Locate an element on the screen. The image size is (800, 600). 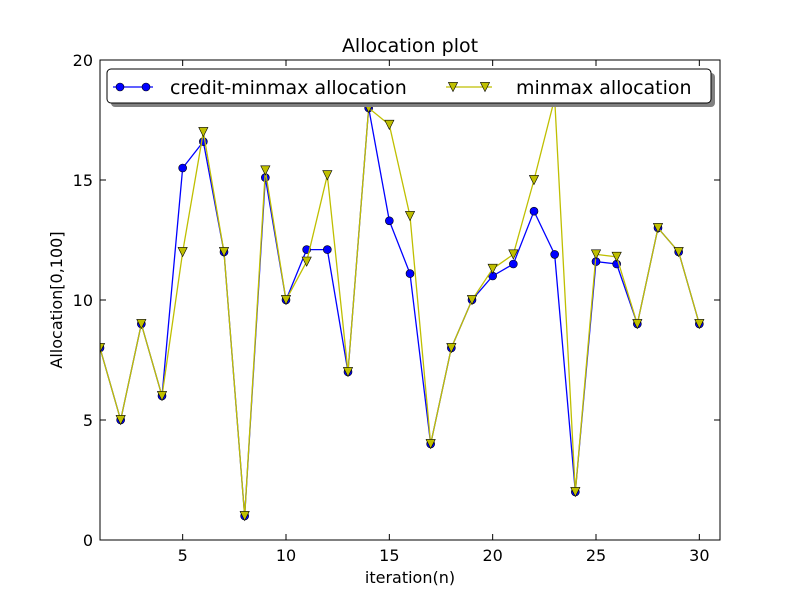
x-tick-label: 10 is located at coordinates (286, 555).